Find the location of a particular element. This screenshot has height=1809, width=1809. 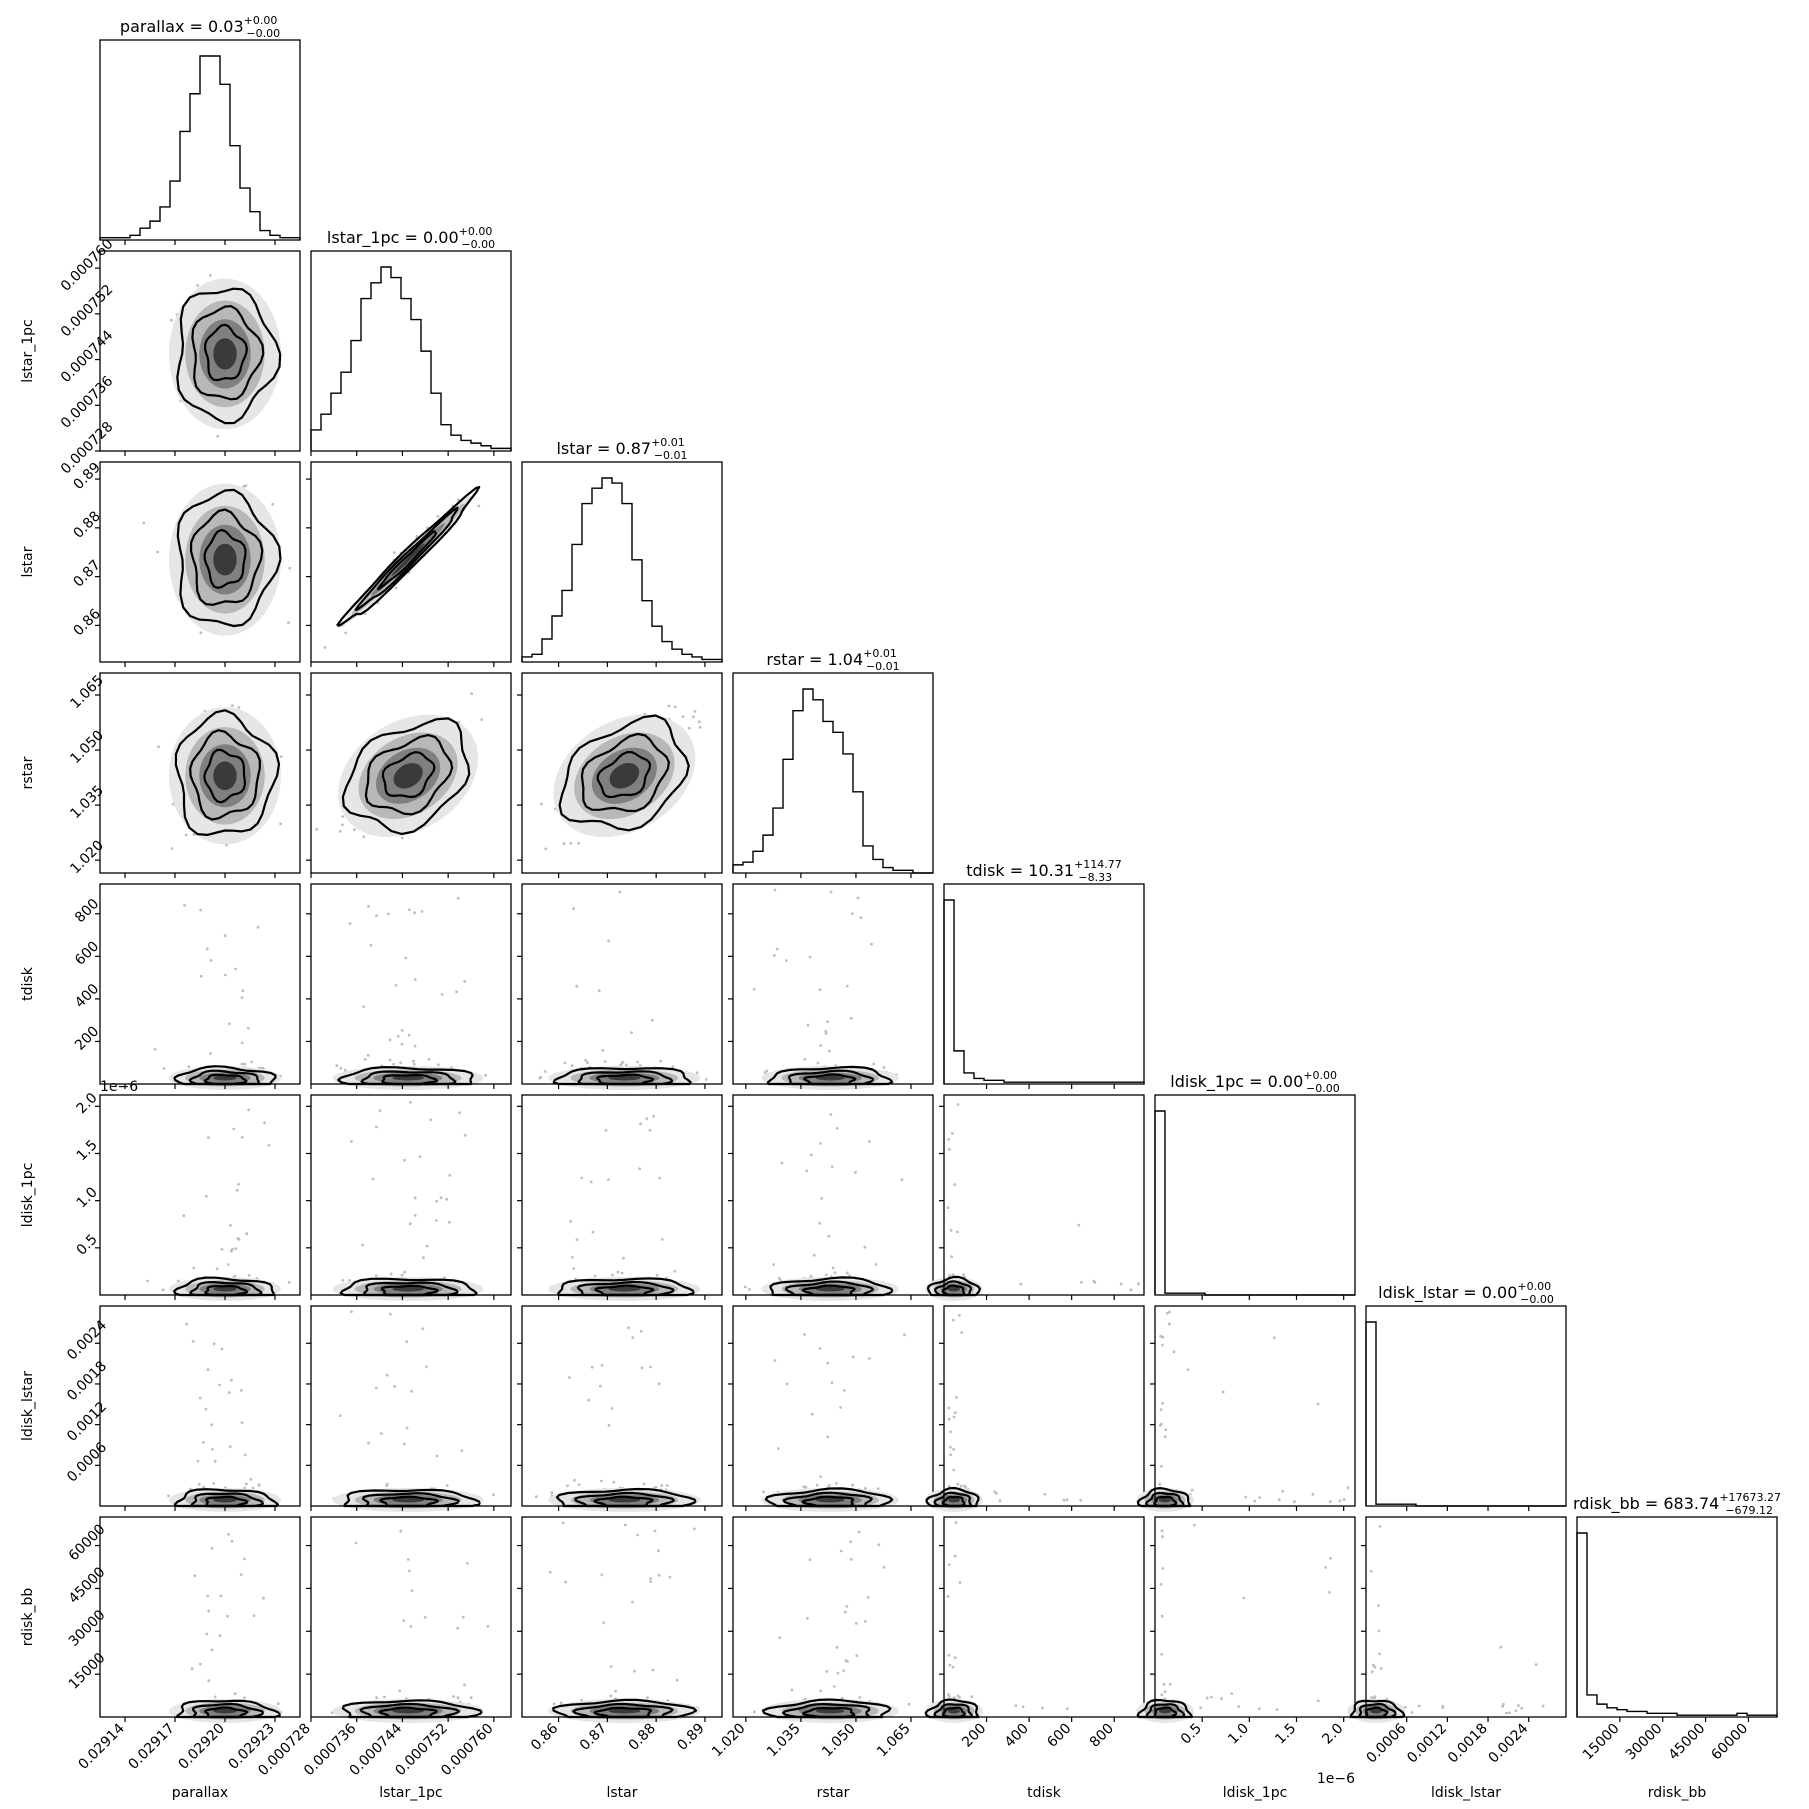

histogram-lstar_1pc is located at coordinates (411, 358).